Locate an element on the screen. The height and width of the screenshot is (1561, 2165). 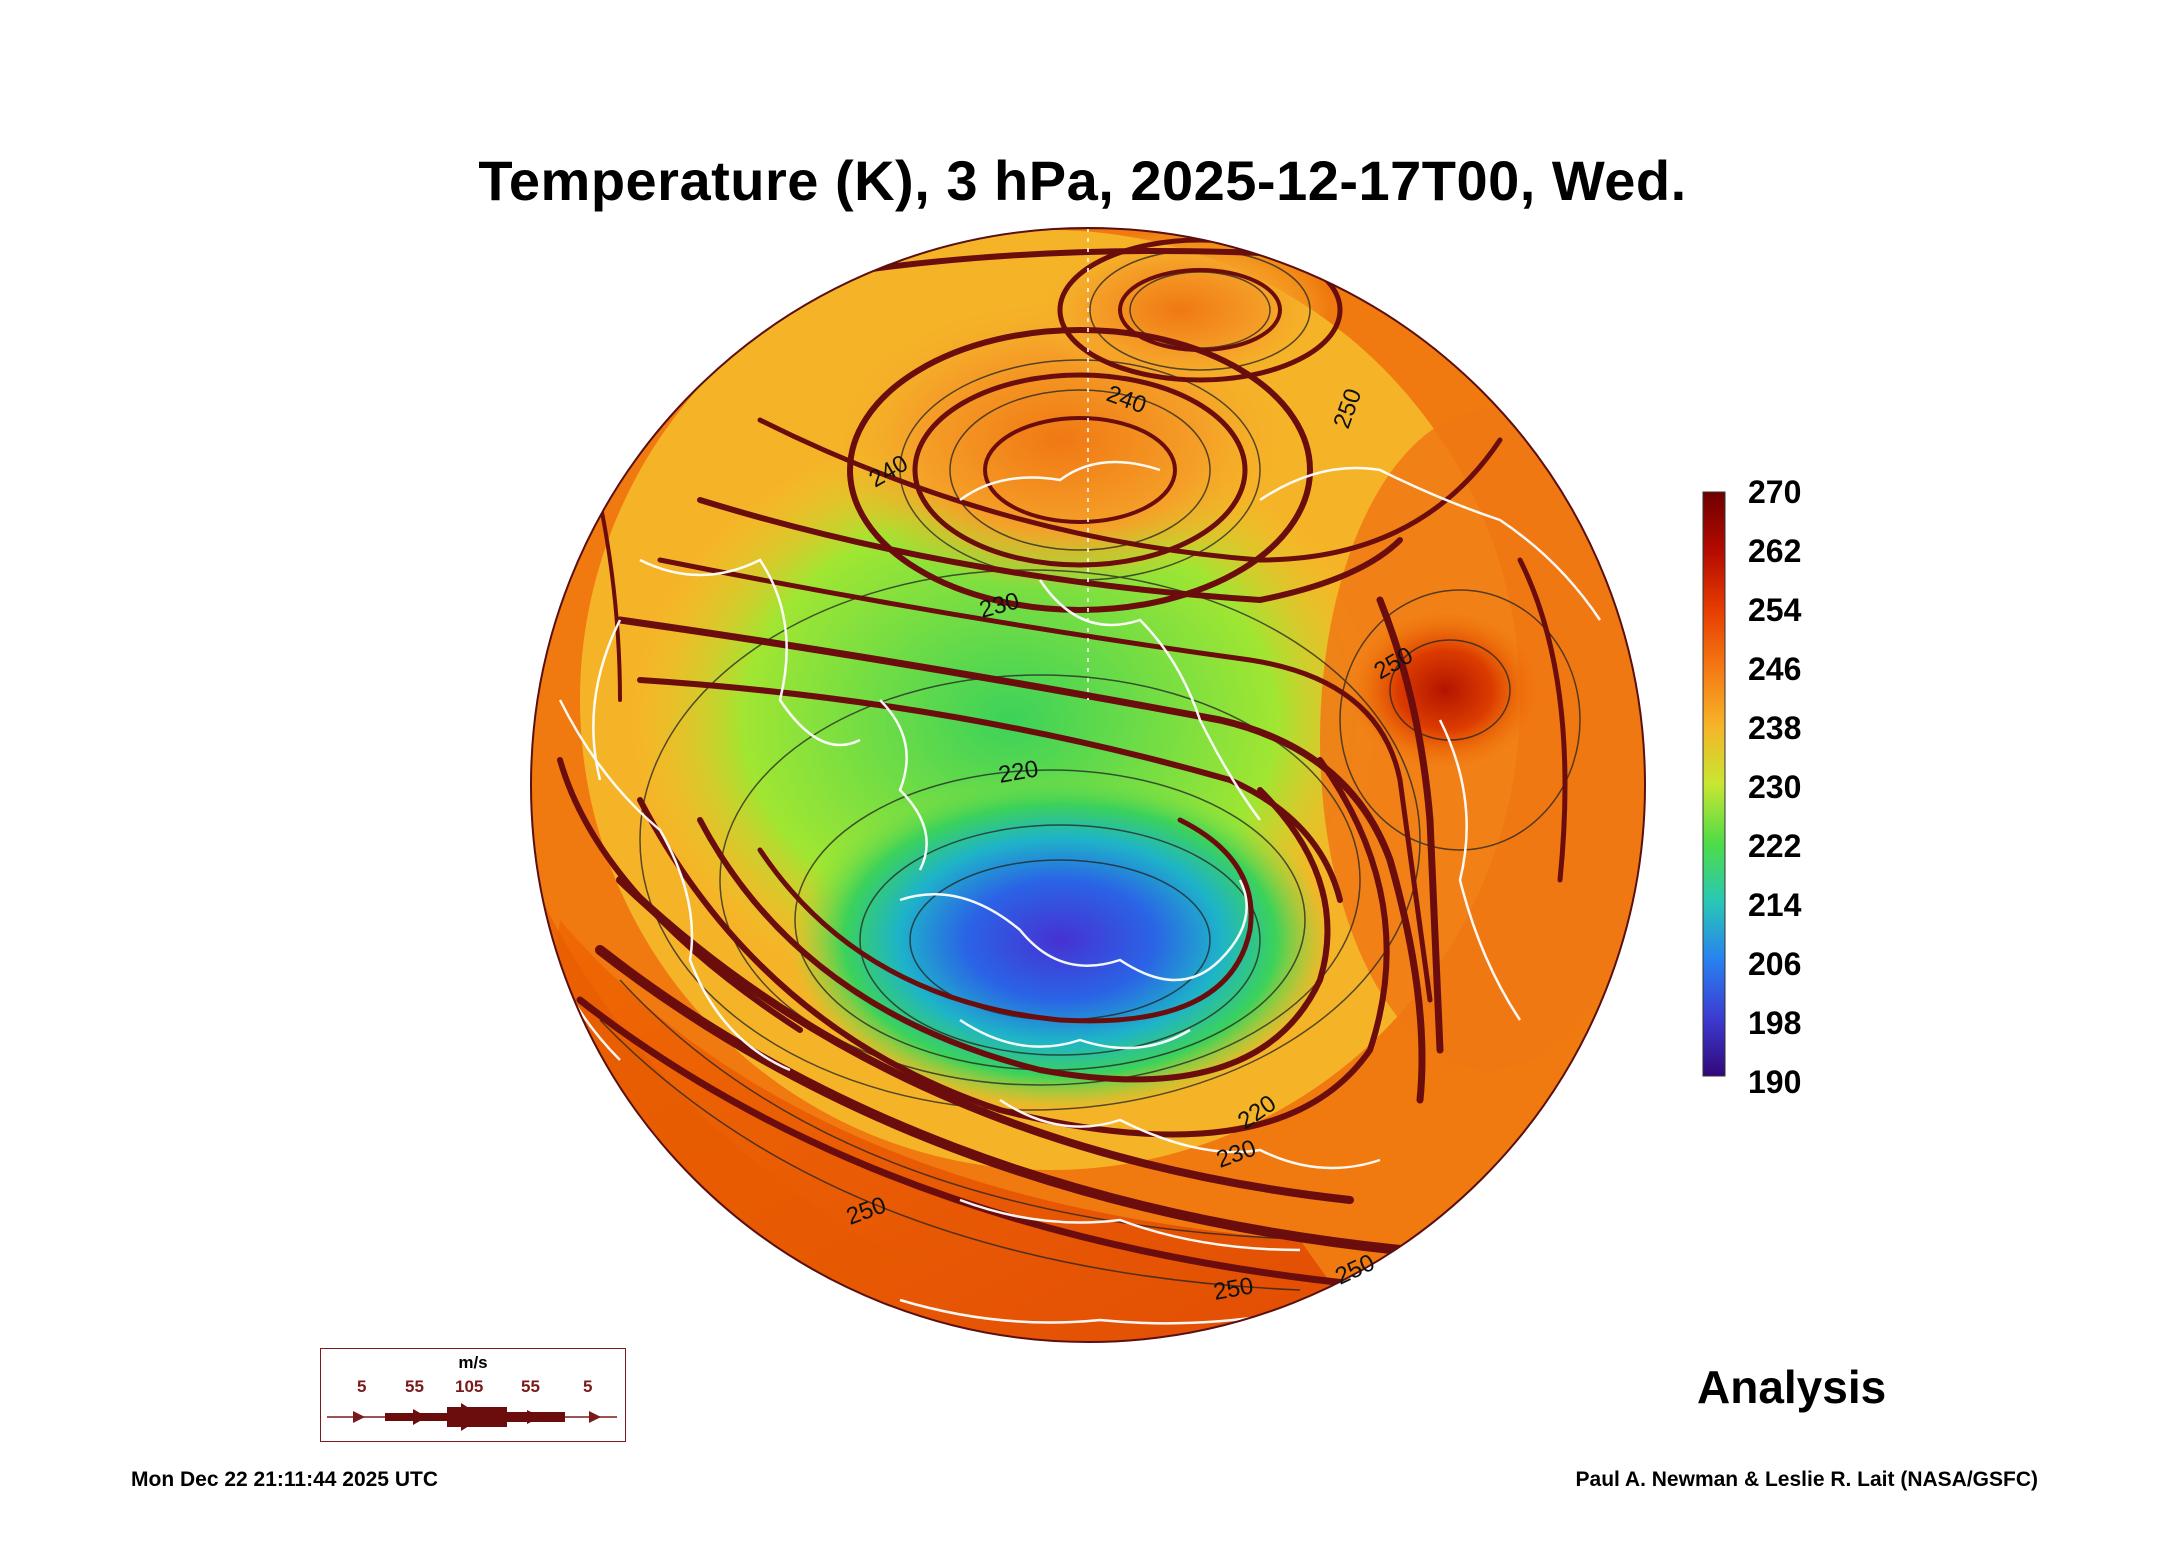
legend-arrow-graphic is located at coordinates (472, 1417).